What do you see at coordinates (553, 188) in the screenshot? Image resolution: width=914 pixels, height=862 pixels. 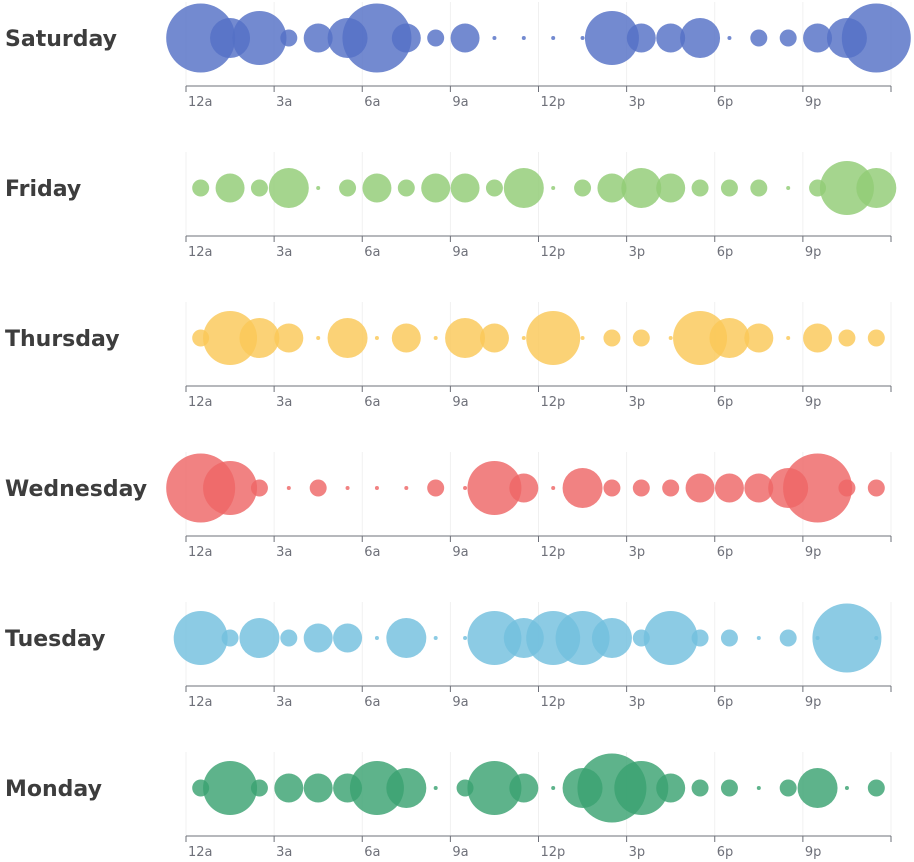 I see `bubble-friday-12p` at bounding box center [553, 188].